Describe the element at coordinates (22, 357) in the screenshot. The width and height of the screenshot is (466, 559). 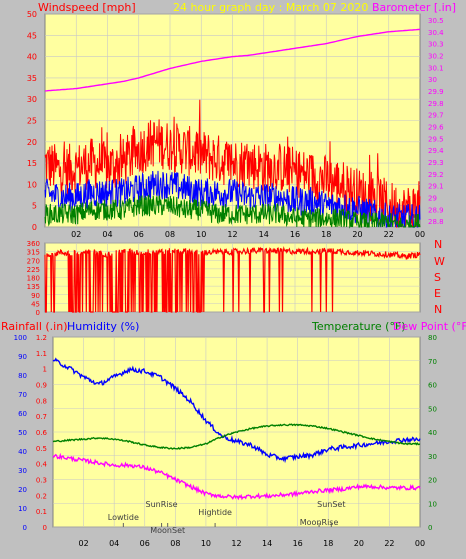
I see `humidity-ytick-90: 90` at that location.